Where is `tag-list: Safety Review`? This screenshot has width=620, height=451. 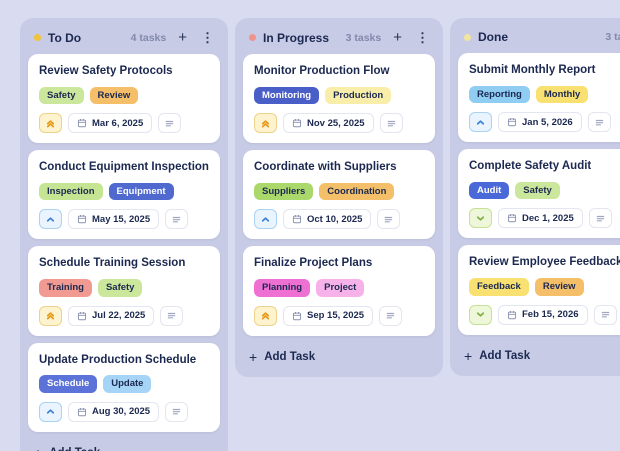
tag-list: Safety Review is located at coordinates (124, 95).